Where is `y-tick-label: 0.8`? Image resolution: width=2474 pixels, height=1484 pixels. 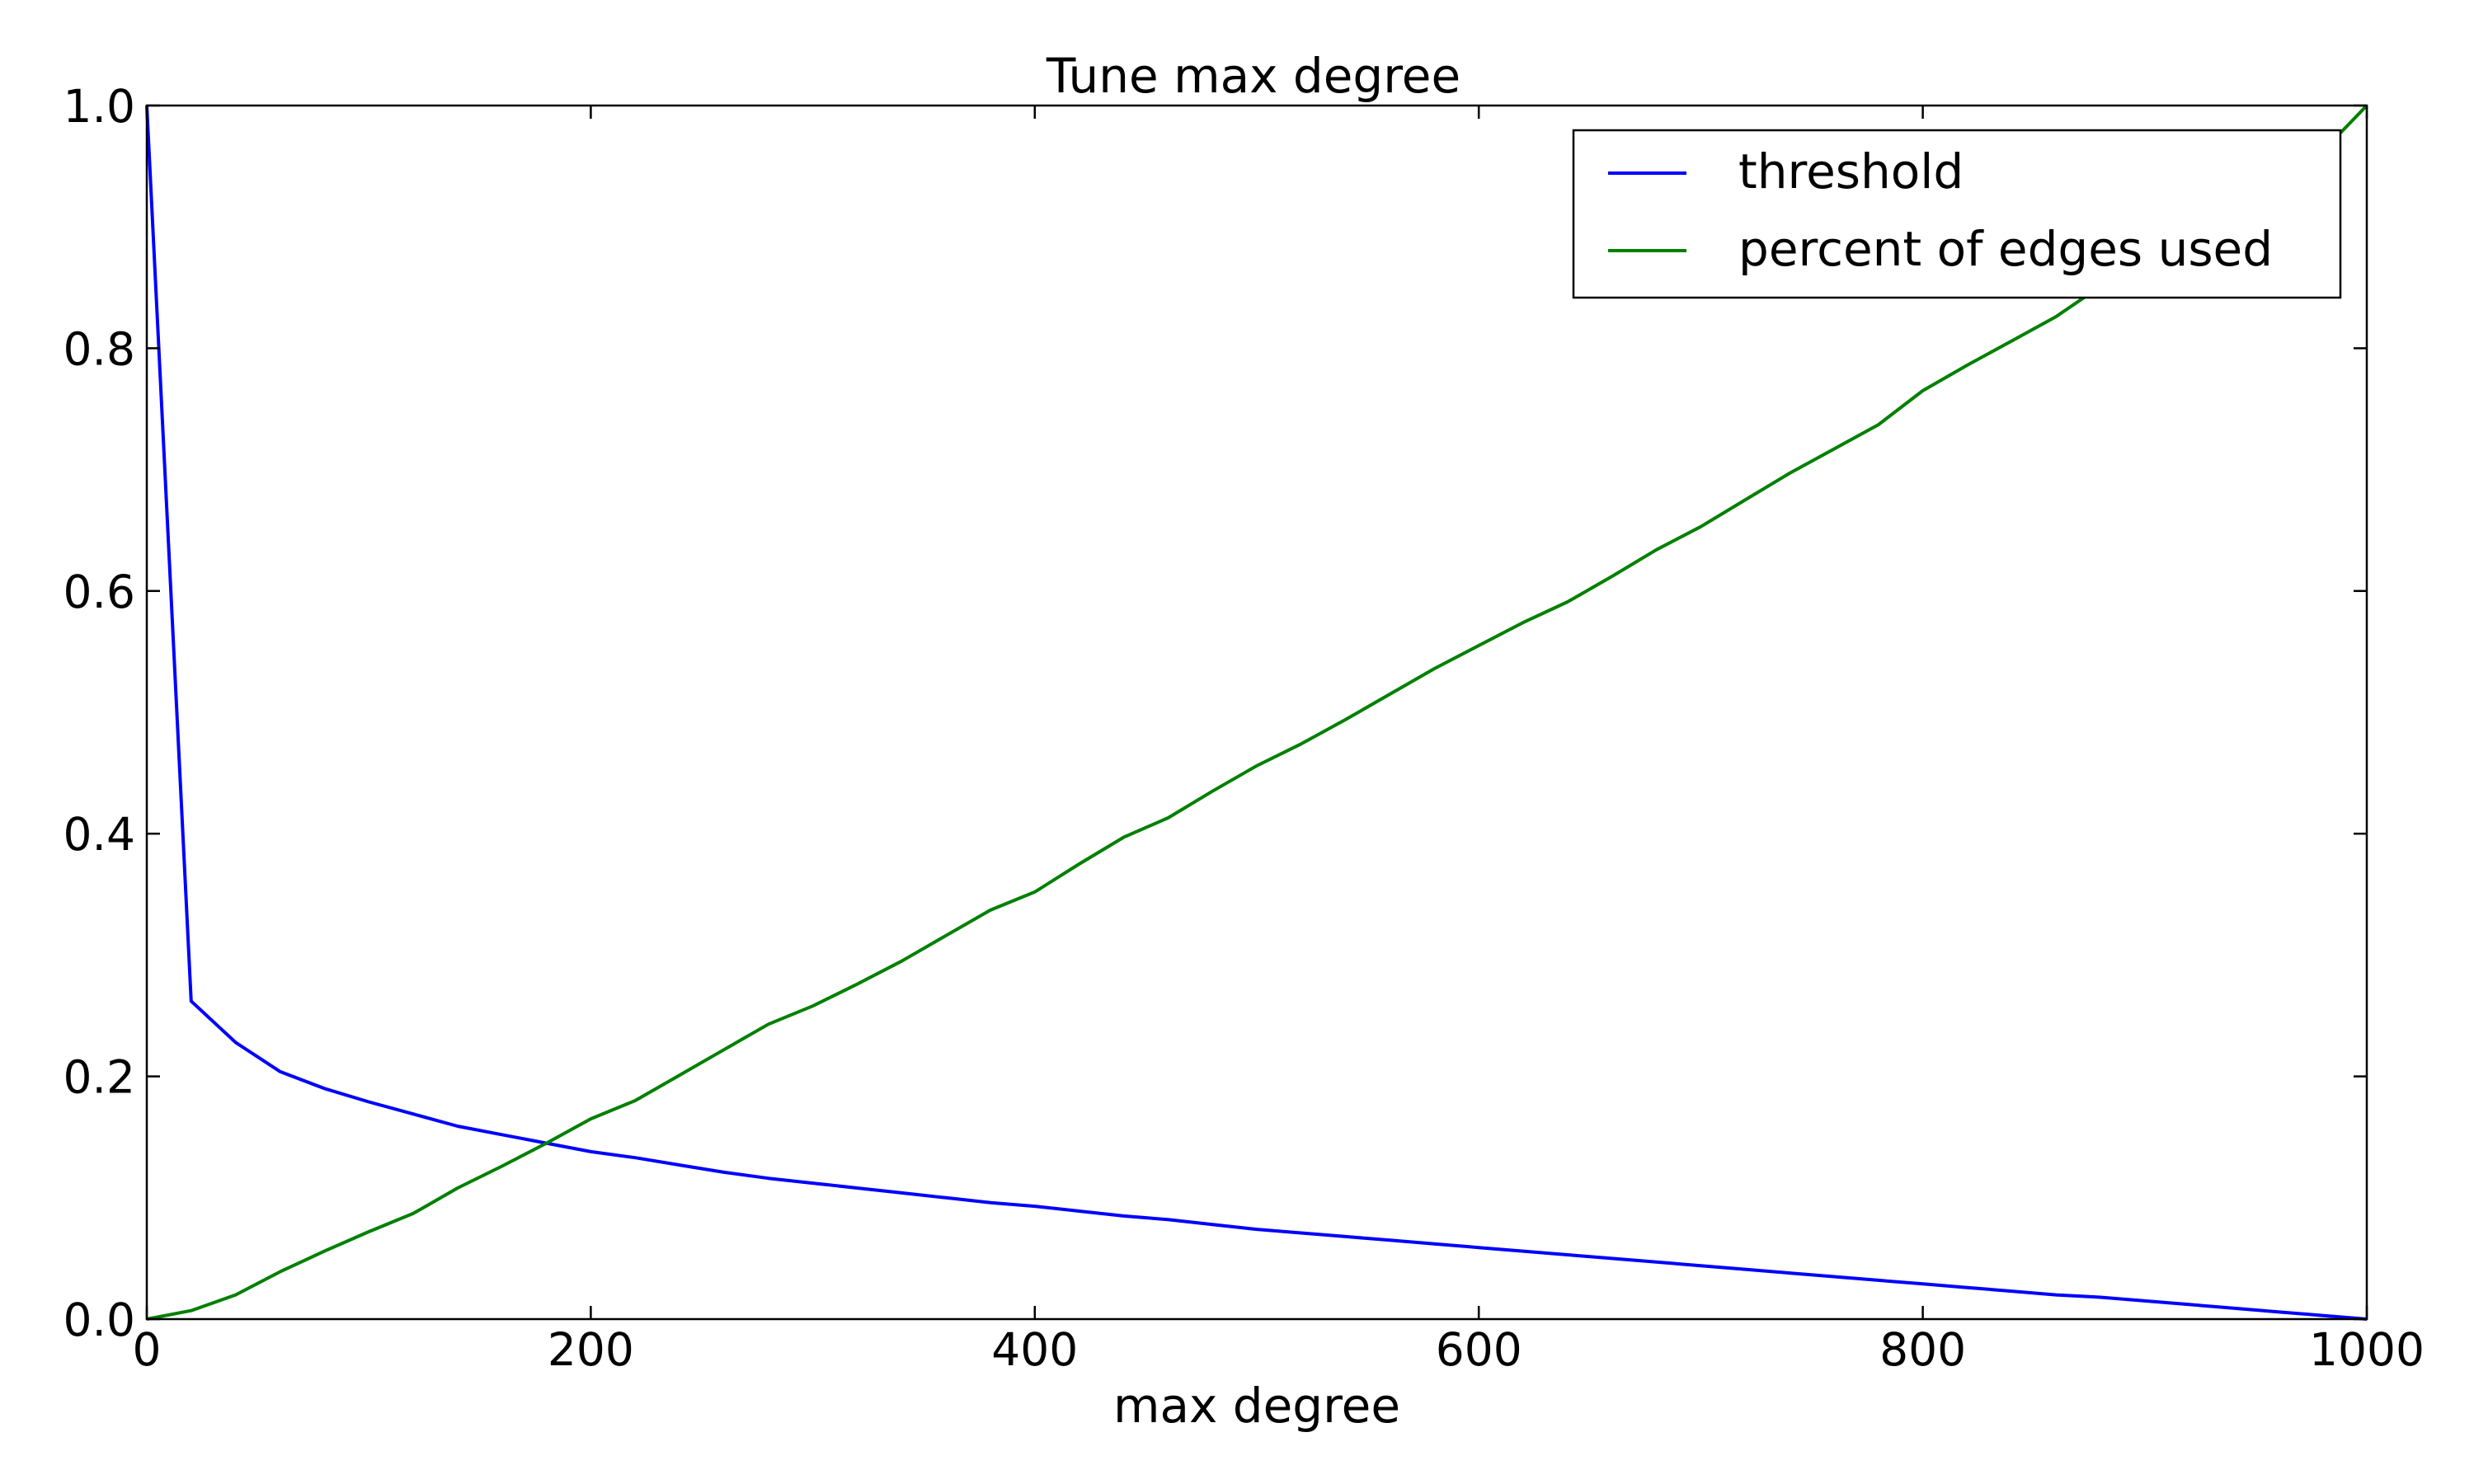 y-tick-label: 0.8 is located at coordinates (99, 348).